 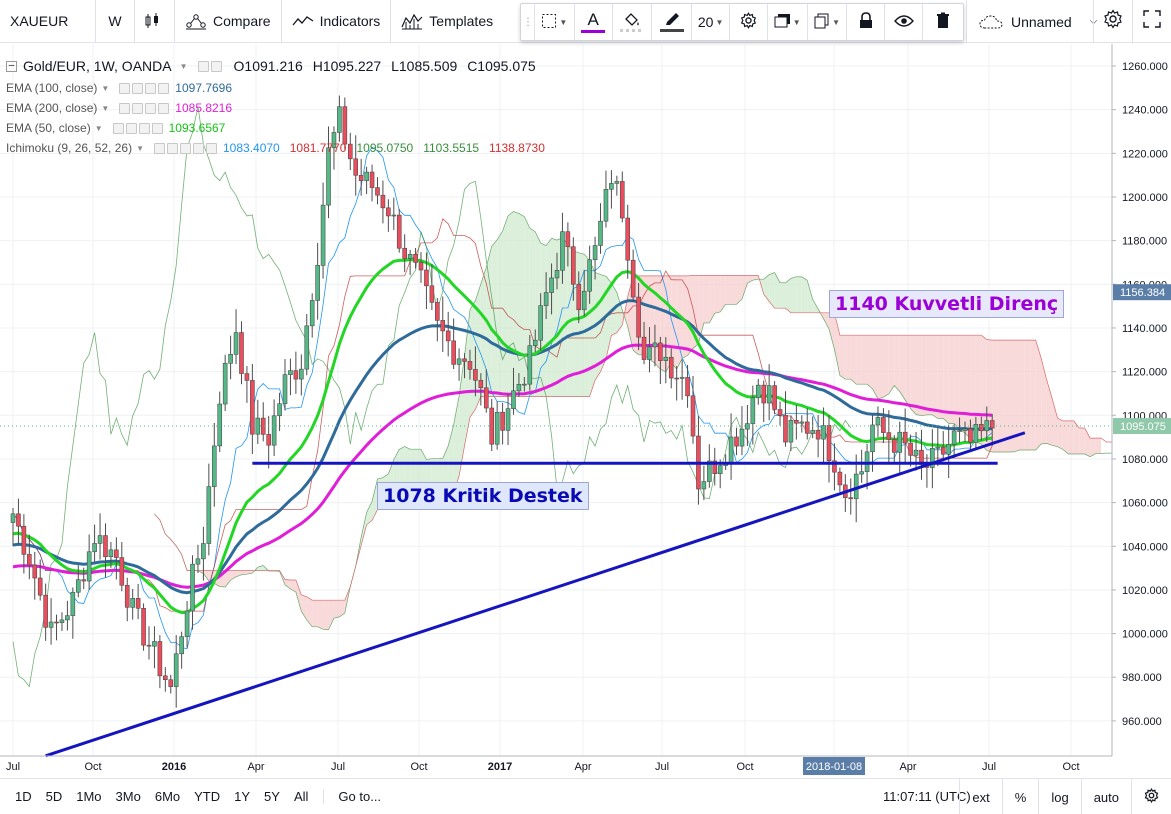 I want to click on ema200-legend: EMA (200, close) ▼ 1085.8216, so click(x=280, y=108).